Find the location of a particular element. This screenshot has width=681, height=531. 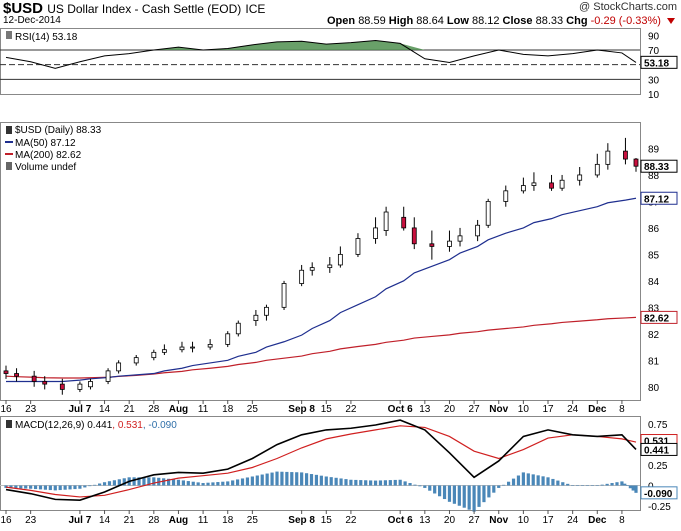

macd-date-label: 16 is located at coordinates (6, 520).